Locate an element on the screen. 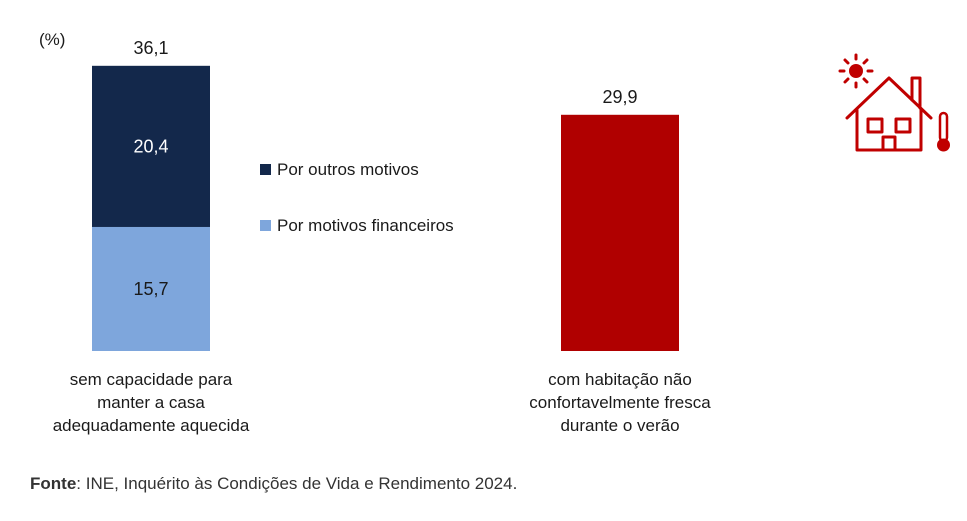 The height and width of the screenshot is (521, 967). total-label-heating: 36,1 is located at coordinates (150, 48).